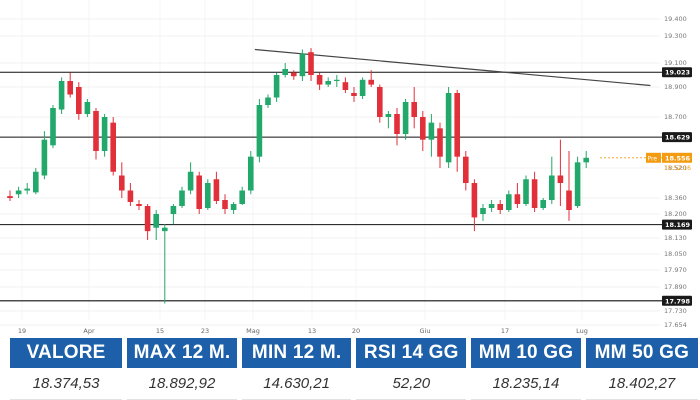  Describe the element at coordinates (527, 353) in the screenshot. I see `header-mm-10gg: MM 10 GG` at that location.